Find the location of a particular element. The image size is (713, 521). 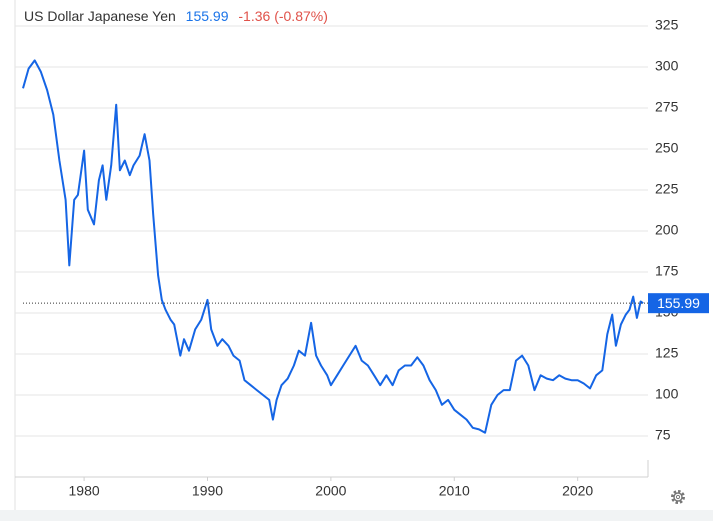

last-price: 155.99 is located at coordinates (207, 16).